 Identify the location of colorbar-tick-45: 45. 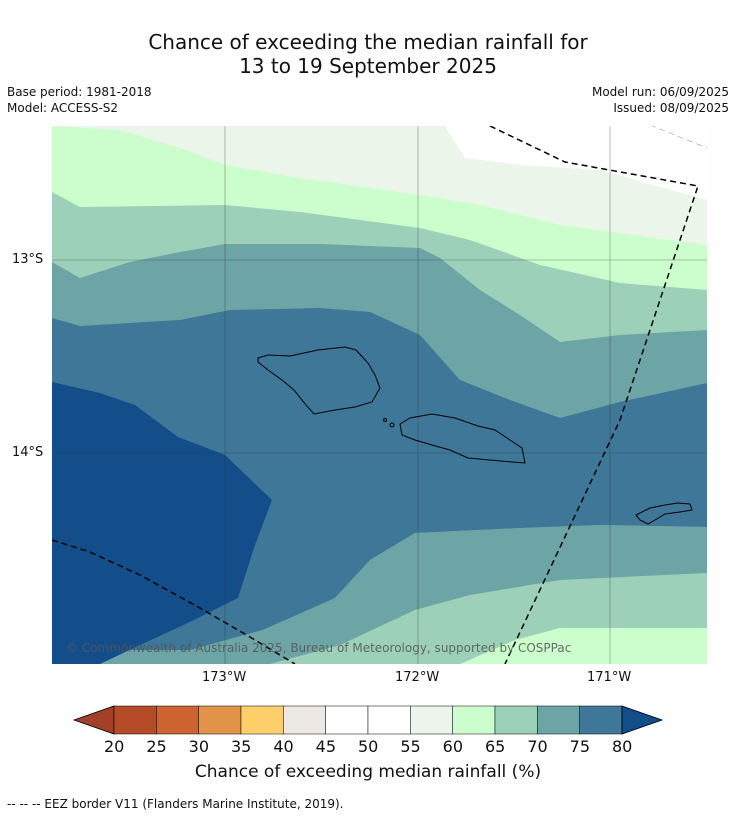
(326, 746).